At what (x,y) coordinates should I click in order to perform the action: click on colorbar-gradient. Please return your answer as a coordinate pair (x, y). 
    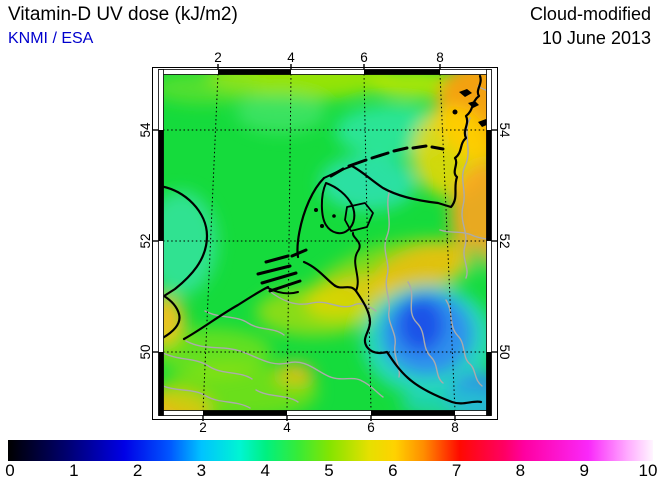
    Looking at the image, I should click on (330, 450).